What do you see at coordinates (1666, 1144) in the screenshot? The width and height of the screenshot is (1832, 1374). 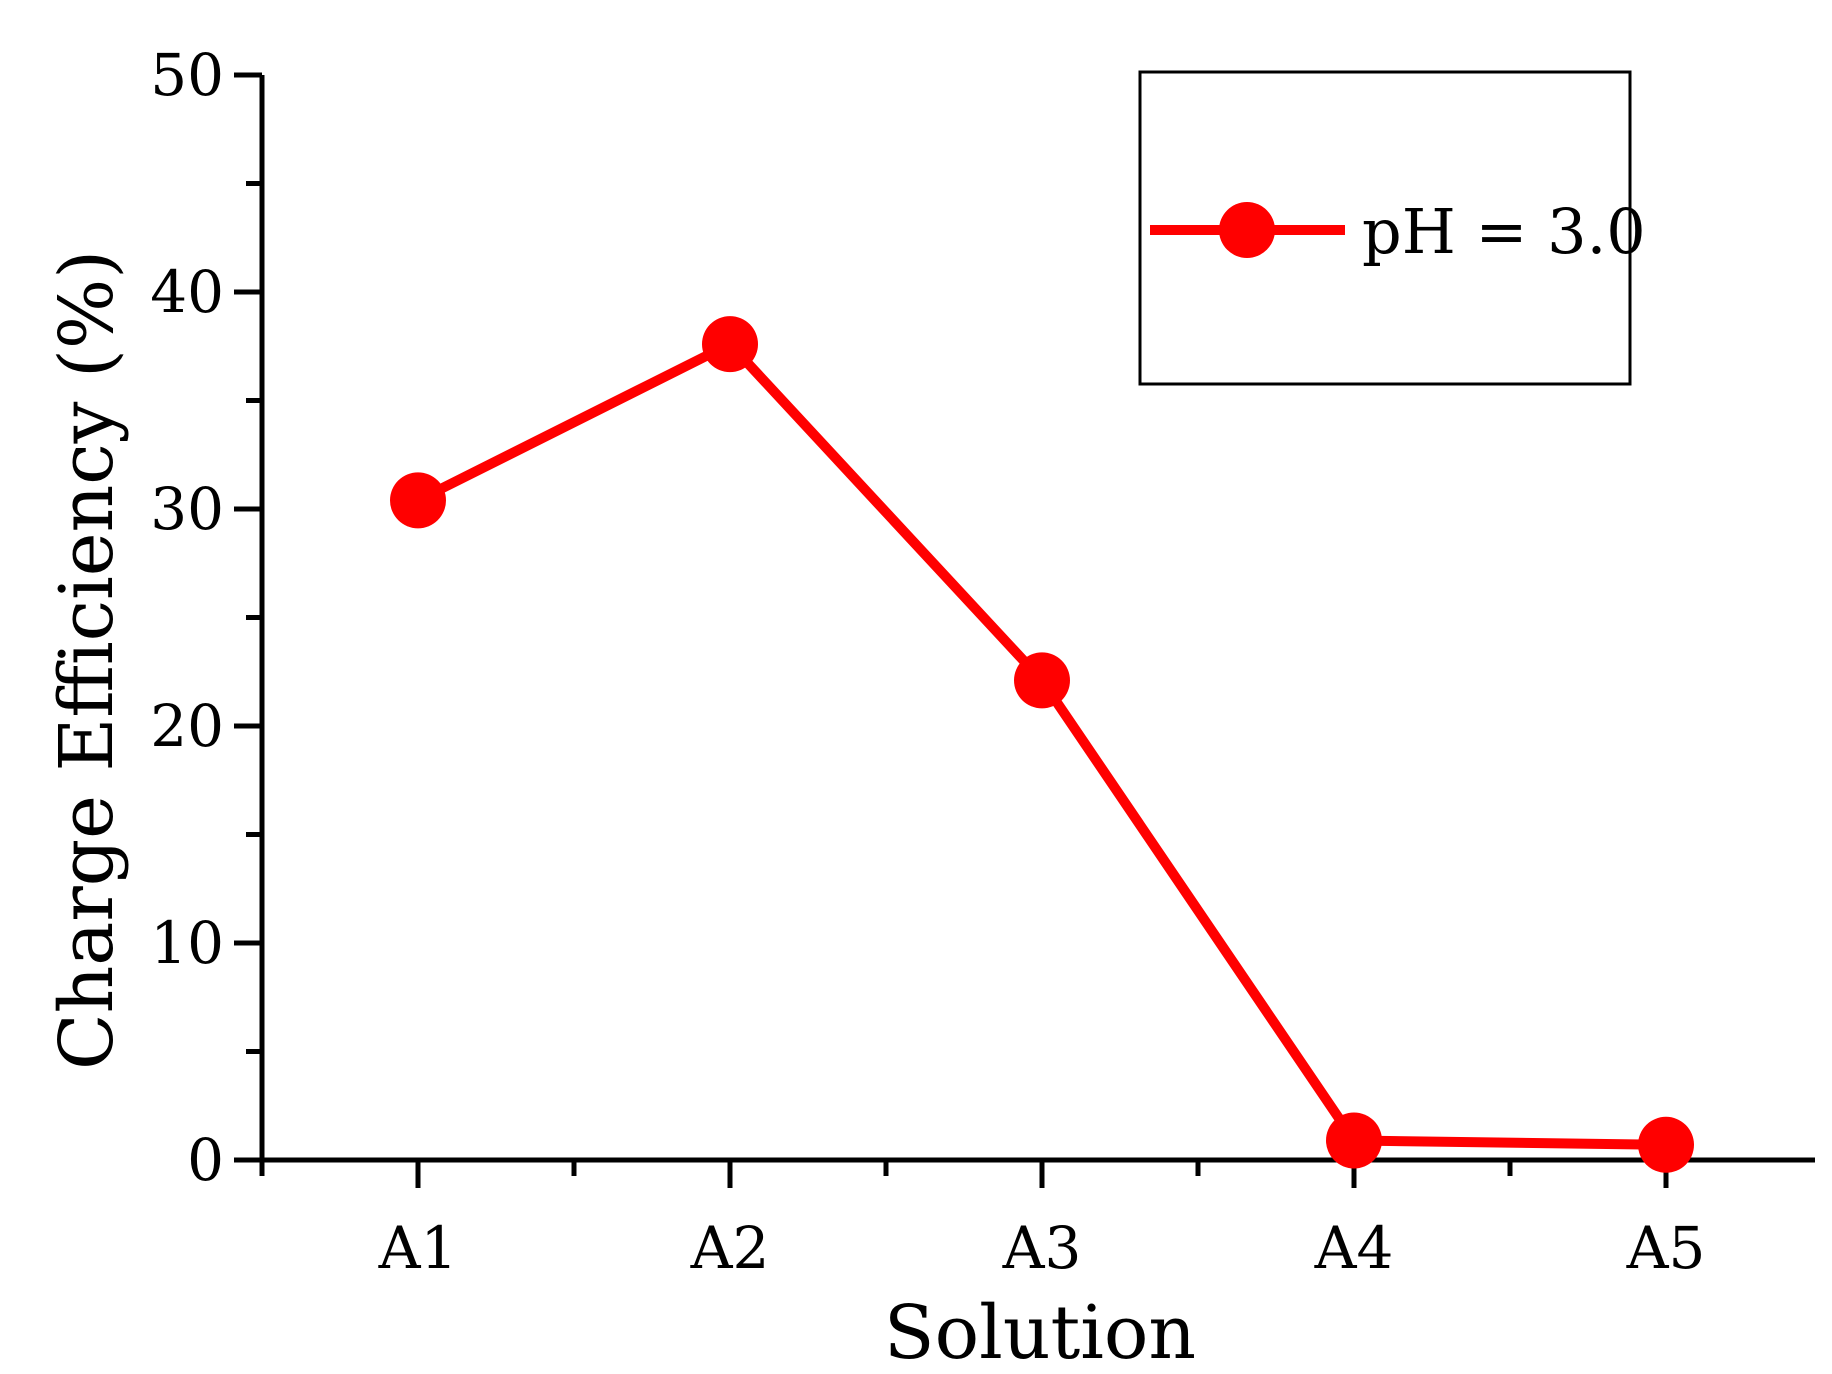 I see `data-point-a5` at bounding box center [1666, 1144].